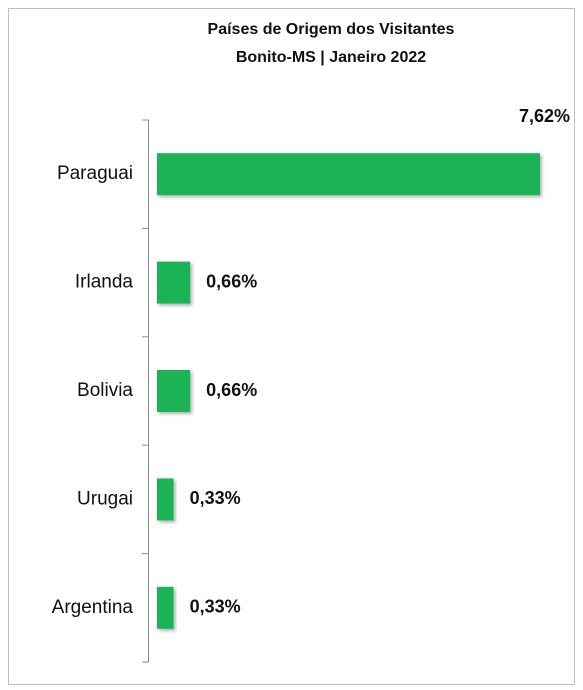 The image size is (583, 690). What do you see at coordinates (95, 173) in the screenshot?
I see `y-tick-label: Paraguai` at bounding box center [95, 173].